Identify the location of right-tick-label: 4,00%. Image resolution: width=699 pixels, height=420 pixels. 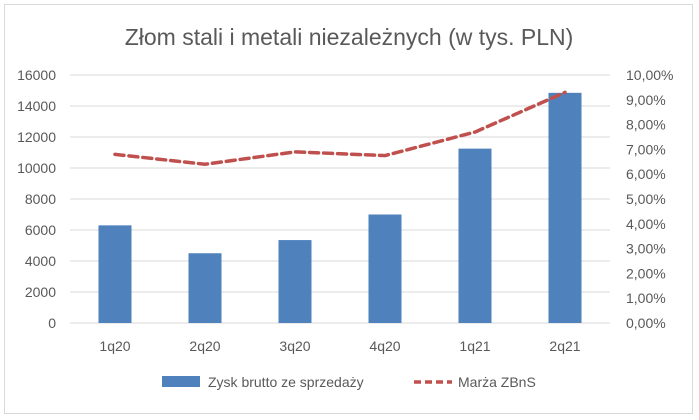
(646, 224).